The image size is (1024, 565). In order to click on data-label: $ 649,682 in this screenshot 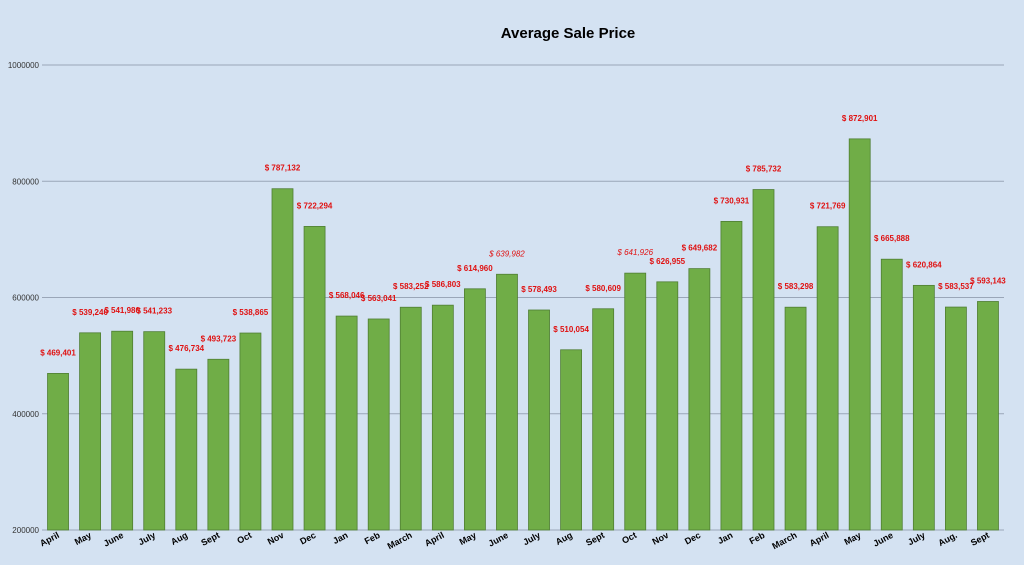, I will do `click(700, 248)`.